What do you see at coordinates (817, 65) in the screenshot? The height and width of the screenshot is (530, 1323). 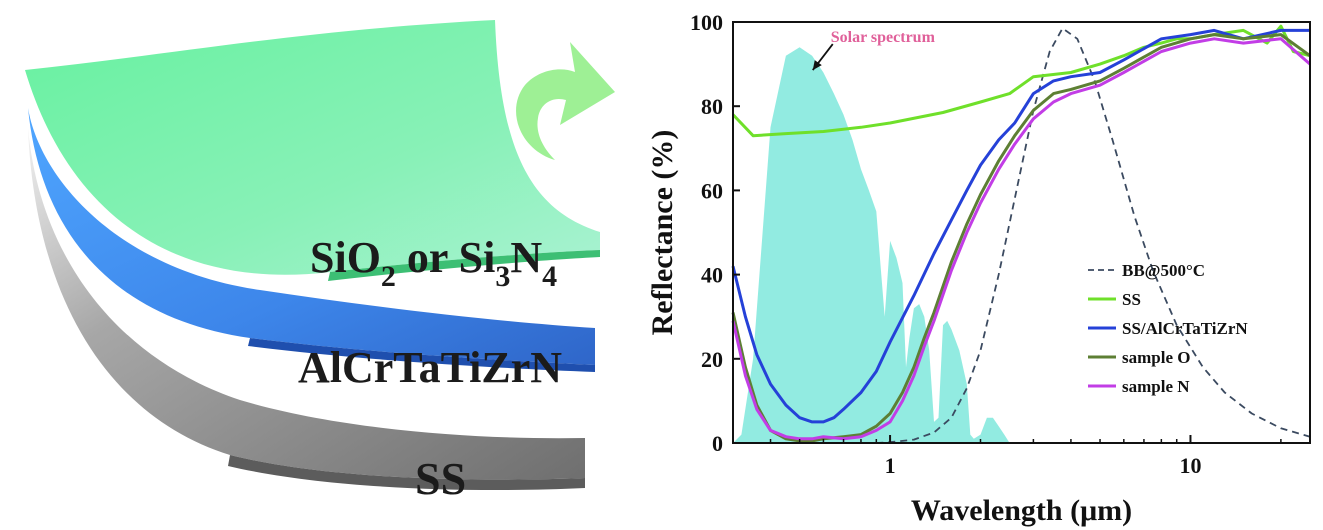 I see `annotation-arrowhead` at bounding box center [817, 65].